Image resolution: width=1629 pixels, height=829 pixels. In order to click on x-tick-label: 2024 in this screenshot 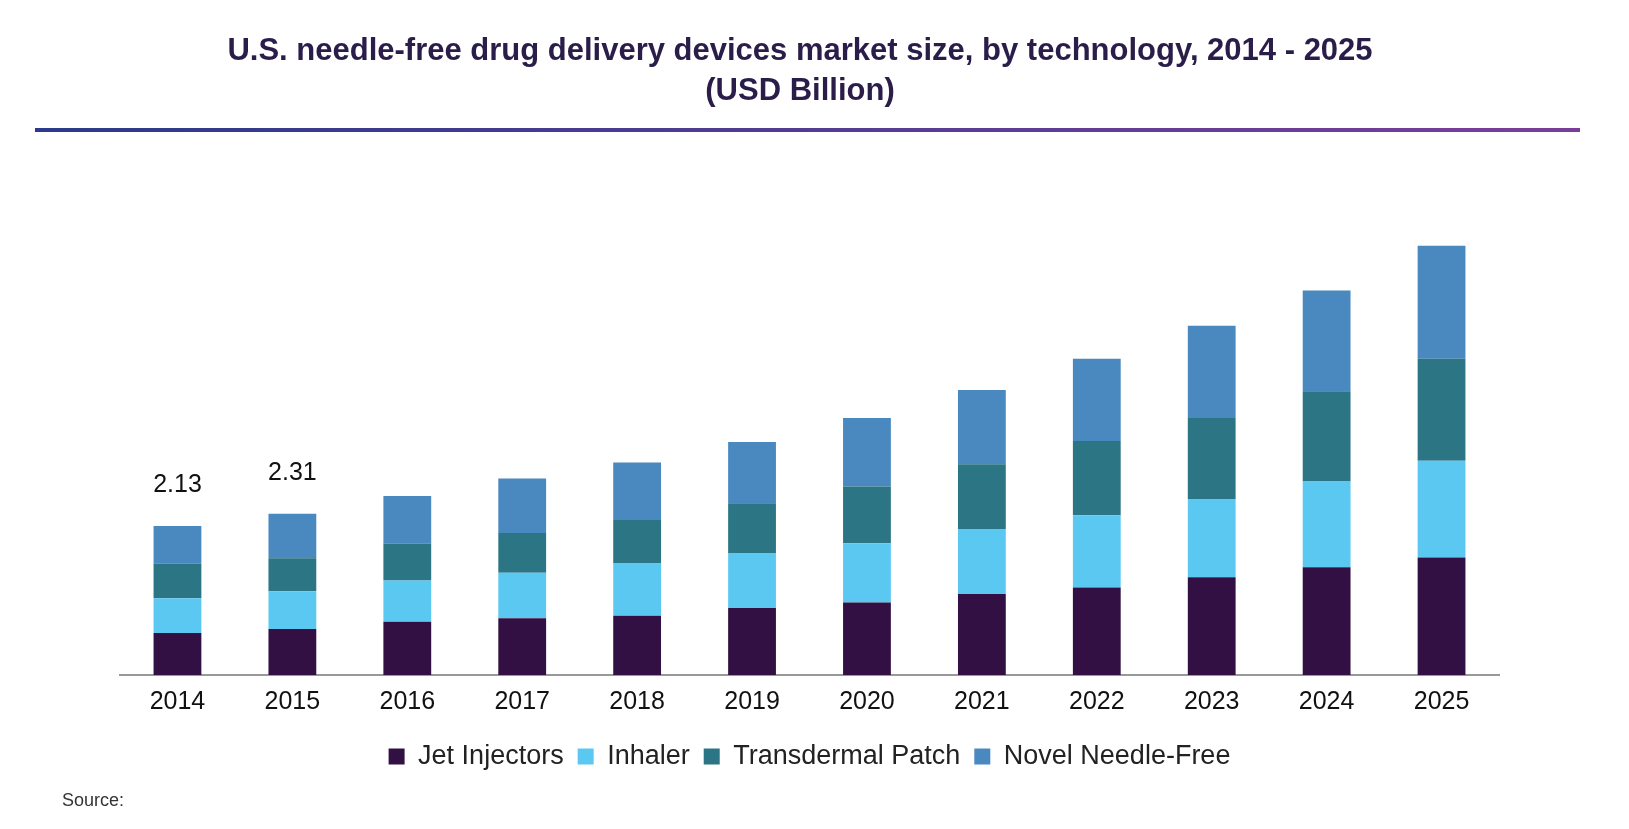, I will do `click(1326, 699)`.